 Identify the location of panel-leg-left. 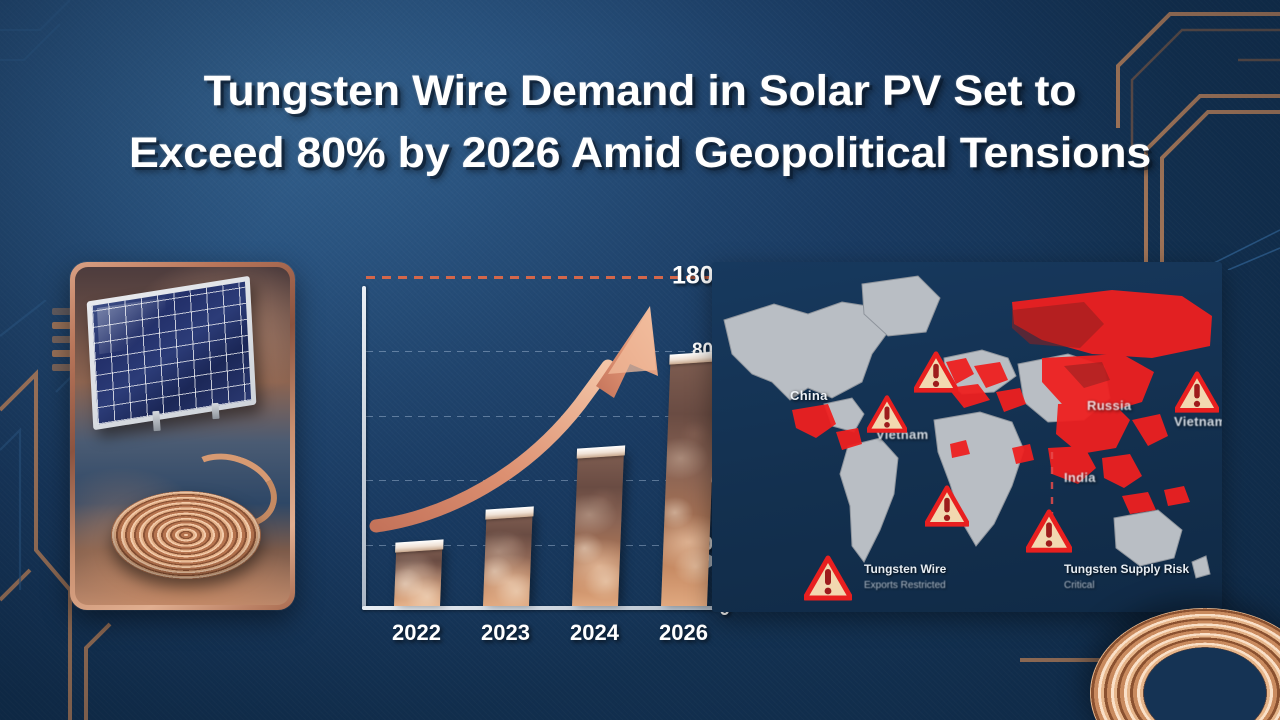
(156, 421).